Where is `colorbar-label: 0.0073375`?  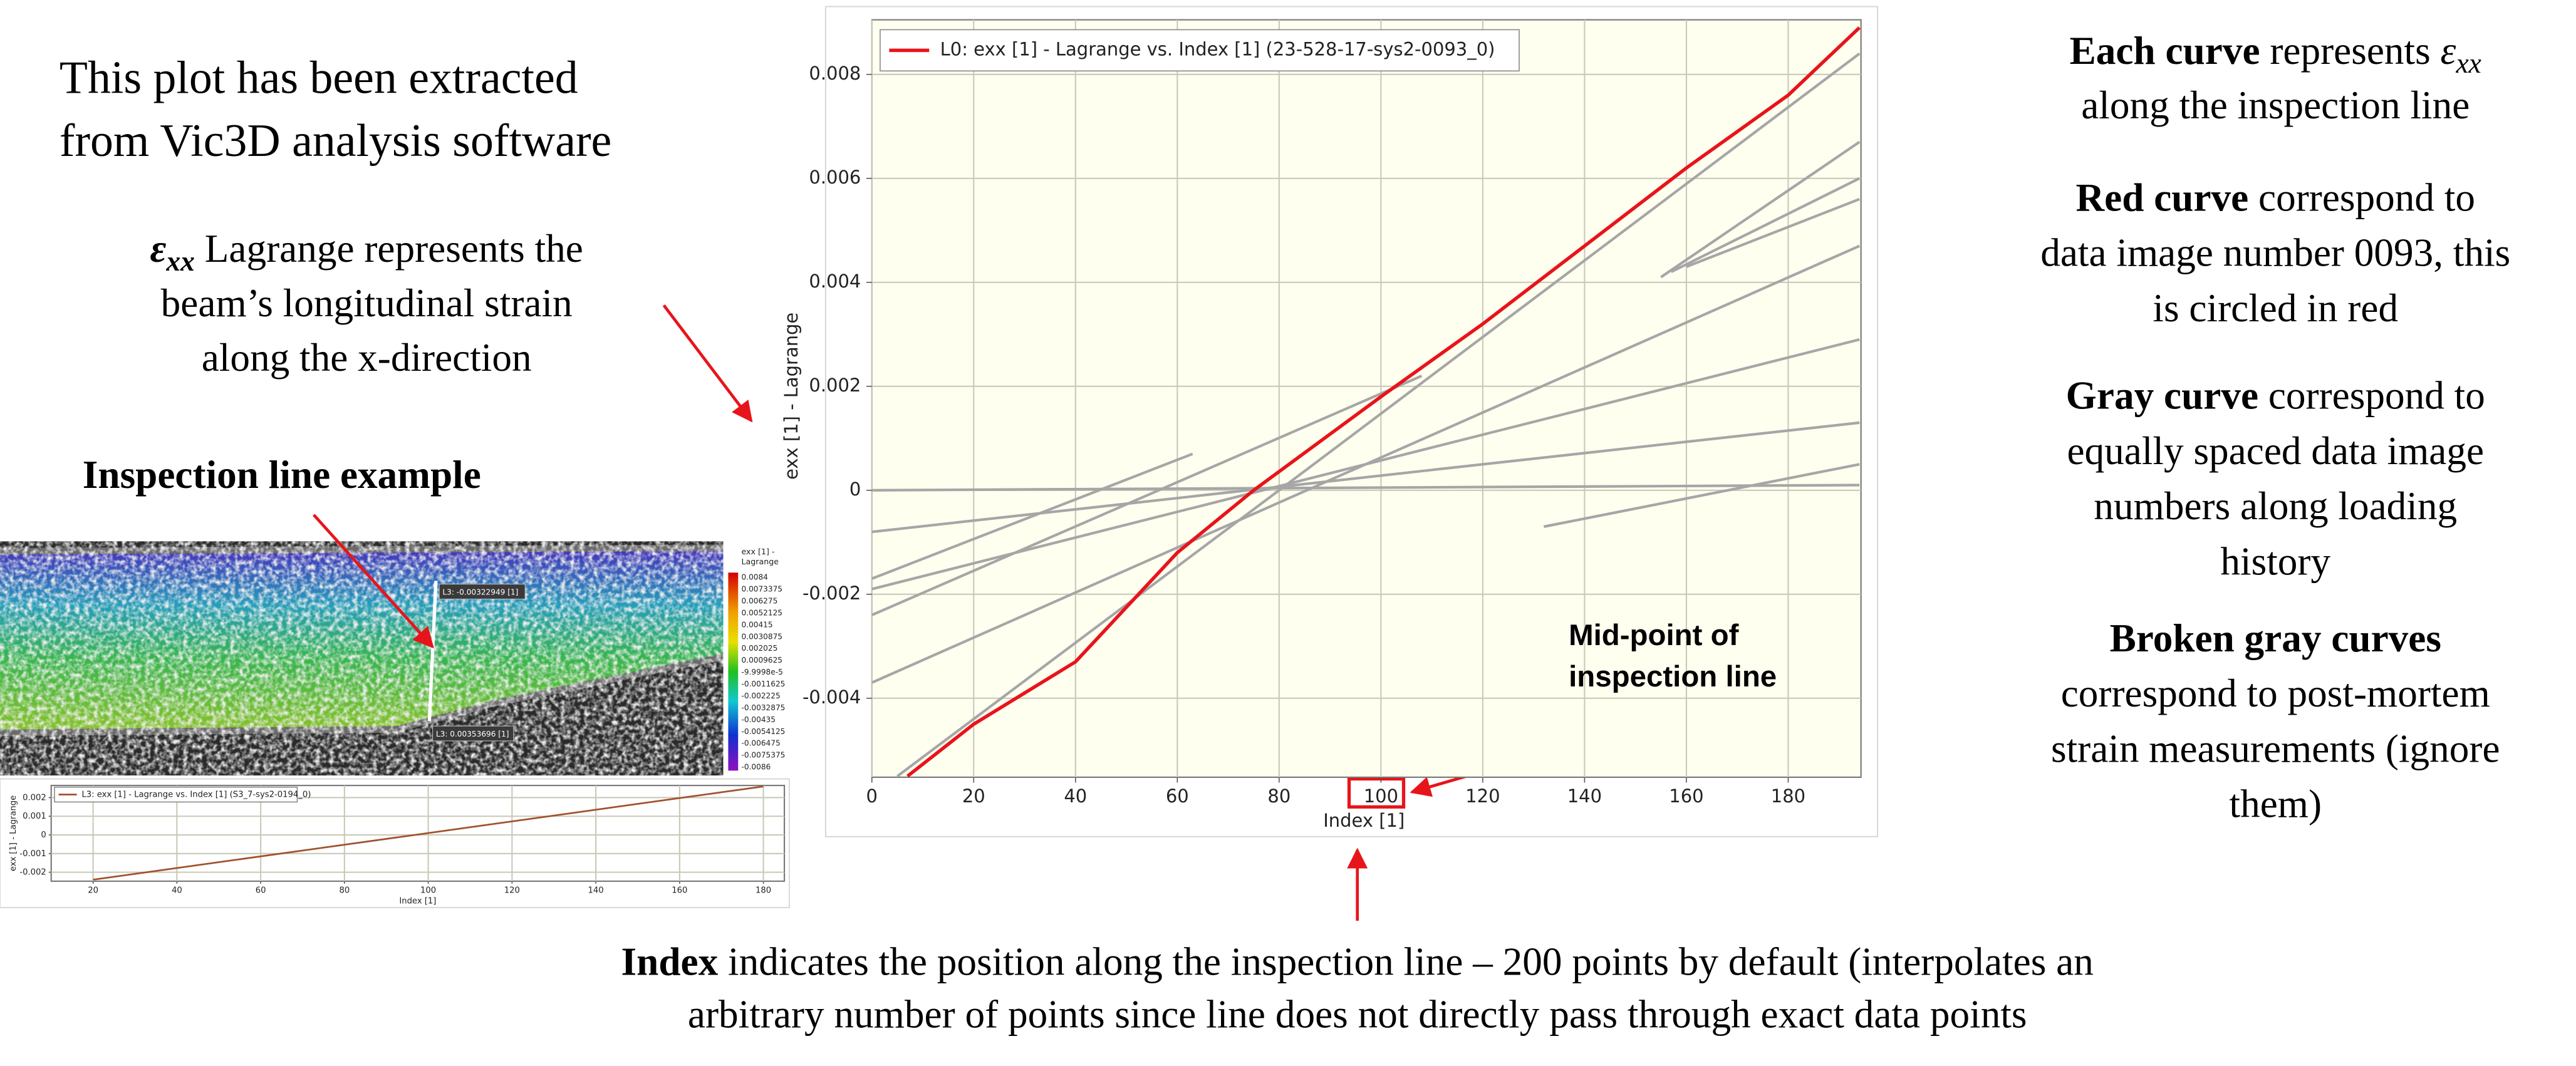
colorbar-label: 0.0073375 is located at coordinates (762, 589).